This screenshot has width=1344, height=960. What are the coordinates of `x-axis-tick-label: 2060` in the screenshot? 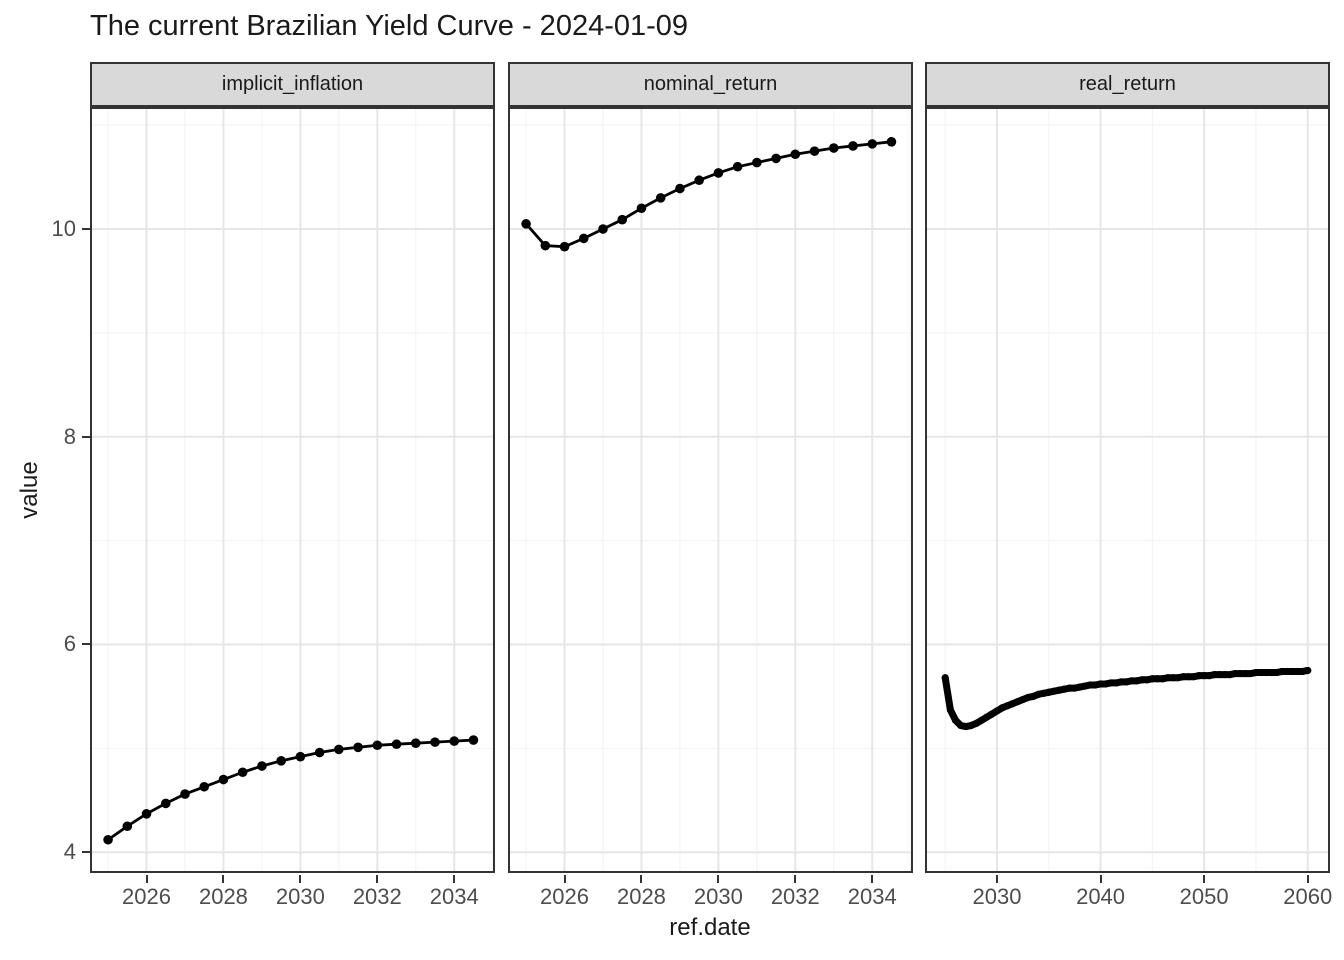 It's located at (1308, 896).